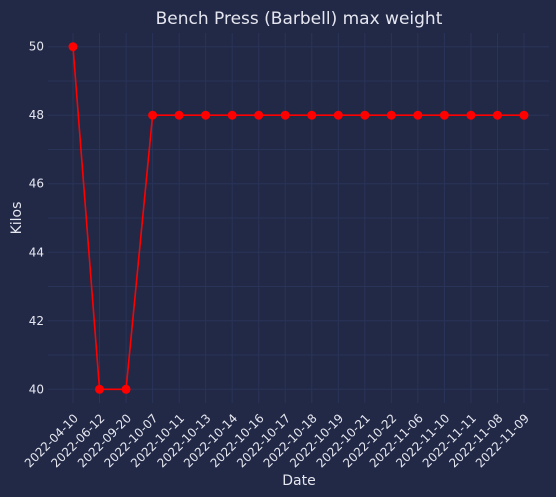 The height and width of the screenshot is (497, 556). I want to click on y-axis-title: Kilos, so click(17, 218).